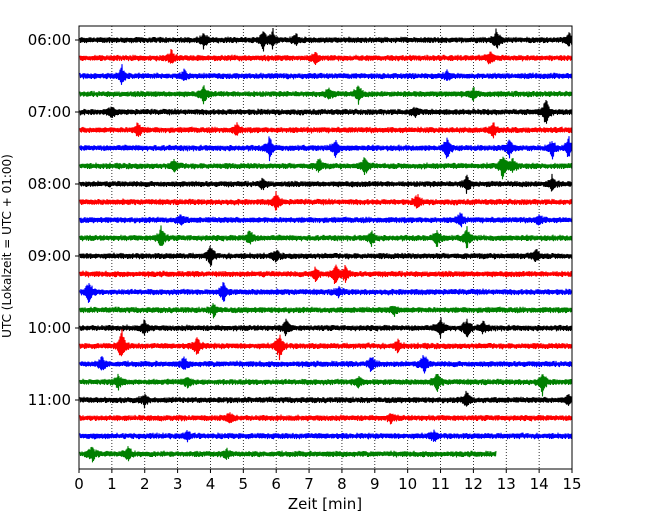  I want to click on y-tick-label: 11:00, so click(49, 400).